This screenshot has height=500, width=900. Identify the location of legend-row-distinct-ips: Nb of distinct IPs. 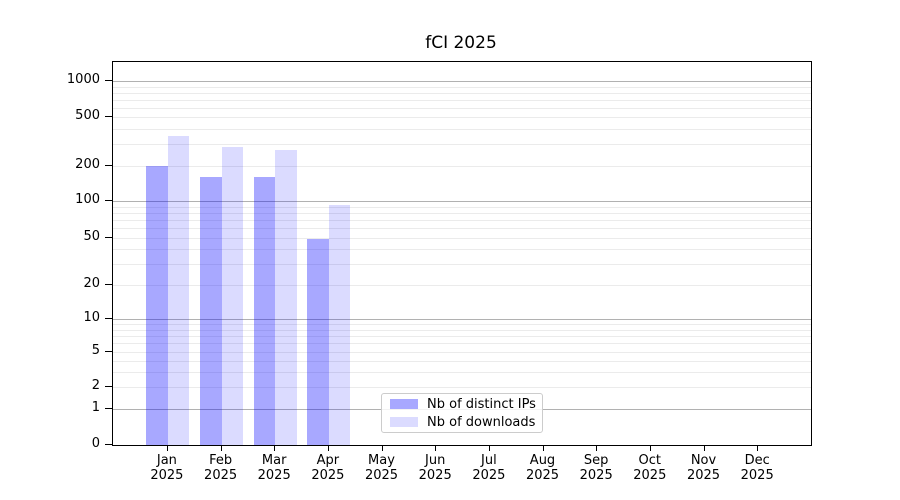
(462, 404).